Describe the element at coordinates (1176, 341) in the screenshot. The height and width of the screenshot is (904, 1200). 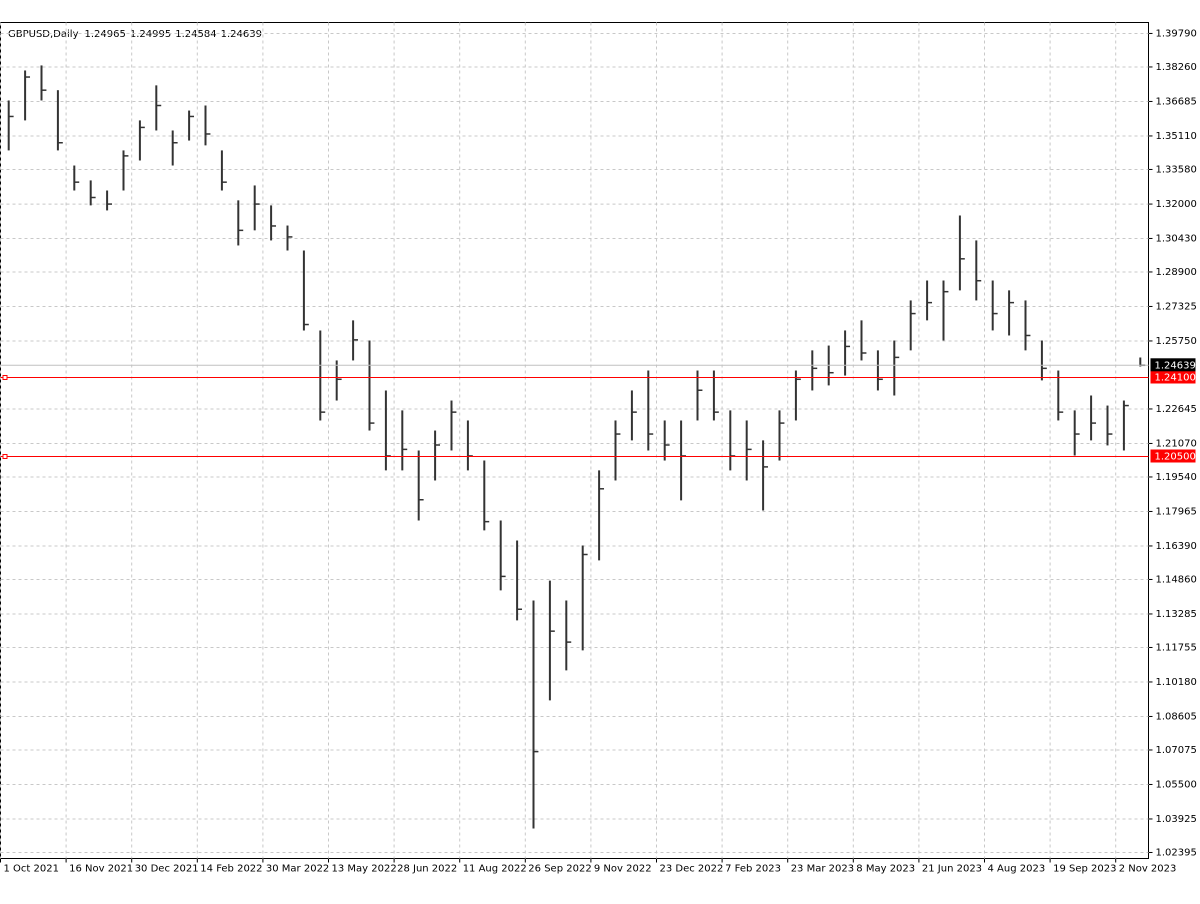
I see `y-tick-label: 1.25750` at that location.